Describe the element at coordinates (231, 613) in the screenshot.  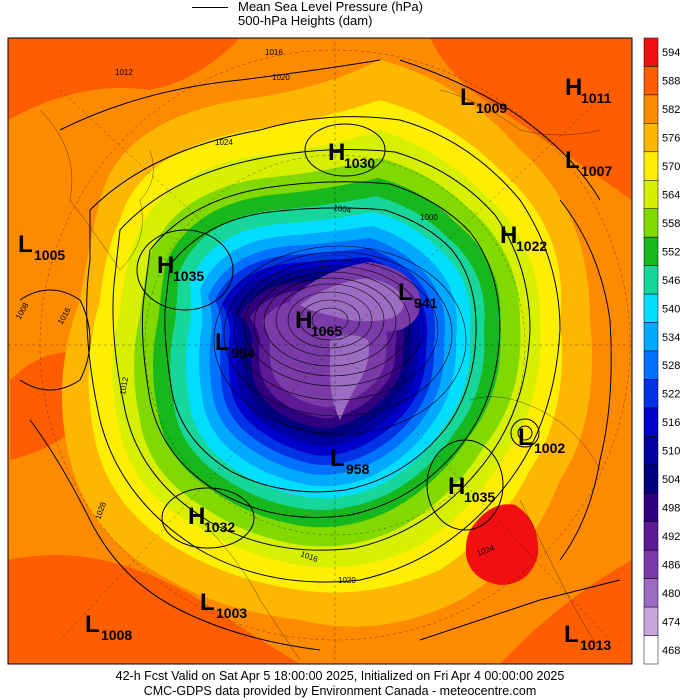
I see `pressure-value: 1003` at that location.